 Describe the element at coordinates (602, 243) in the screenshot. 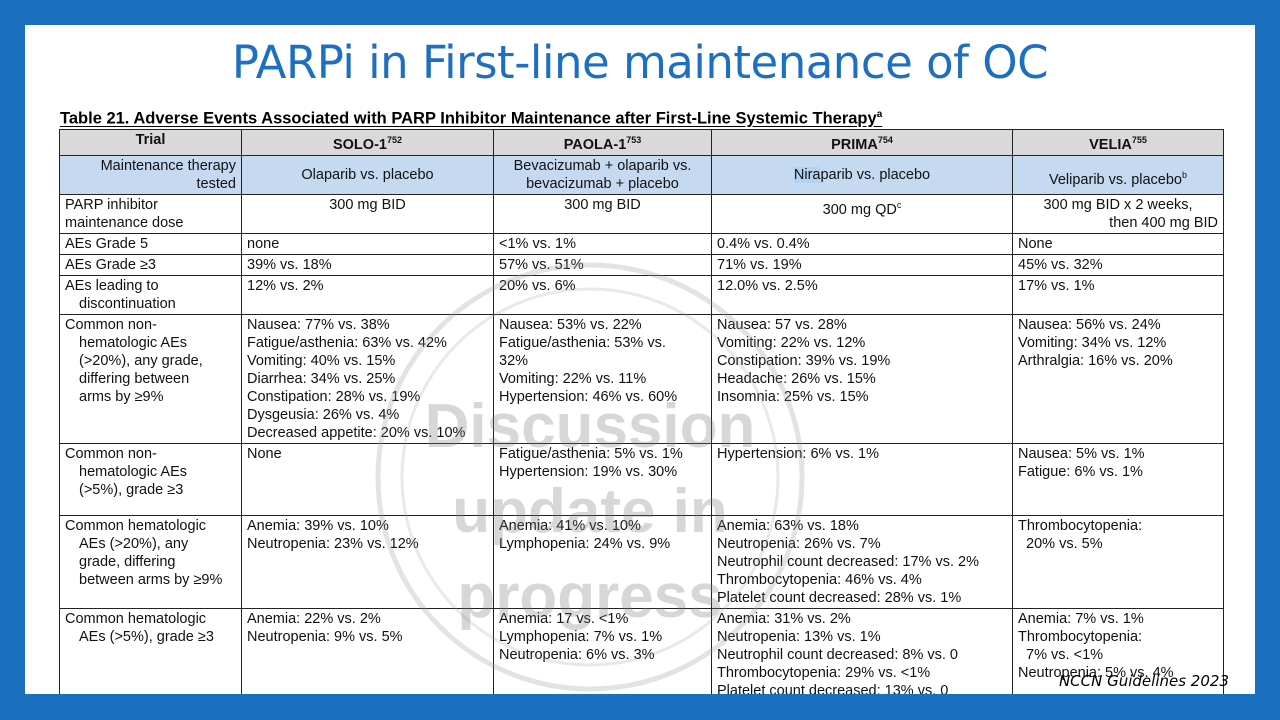

I see `cell-paola-1: <1% vs. 1%` at that location.